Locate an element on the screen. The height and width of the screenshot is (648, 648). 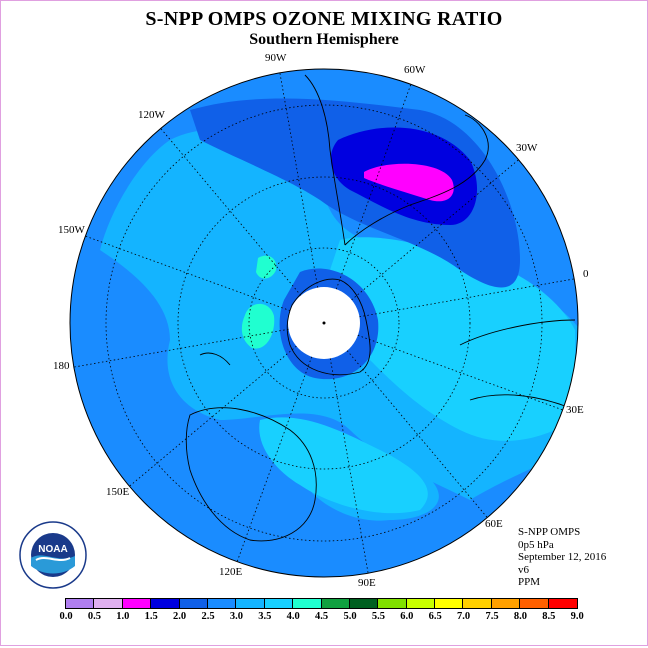
lon-label-60e: 60E is located at coordinates (494, 524).